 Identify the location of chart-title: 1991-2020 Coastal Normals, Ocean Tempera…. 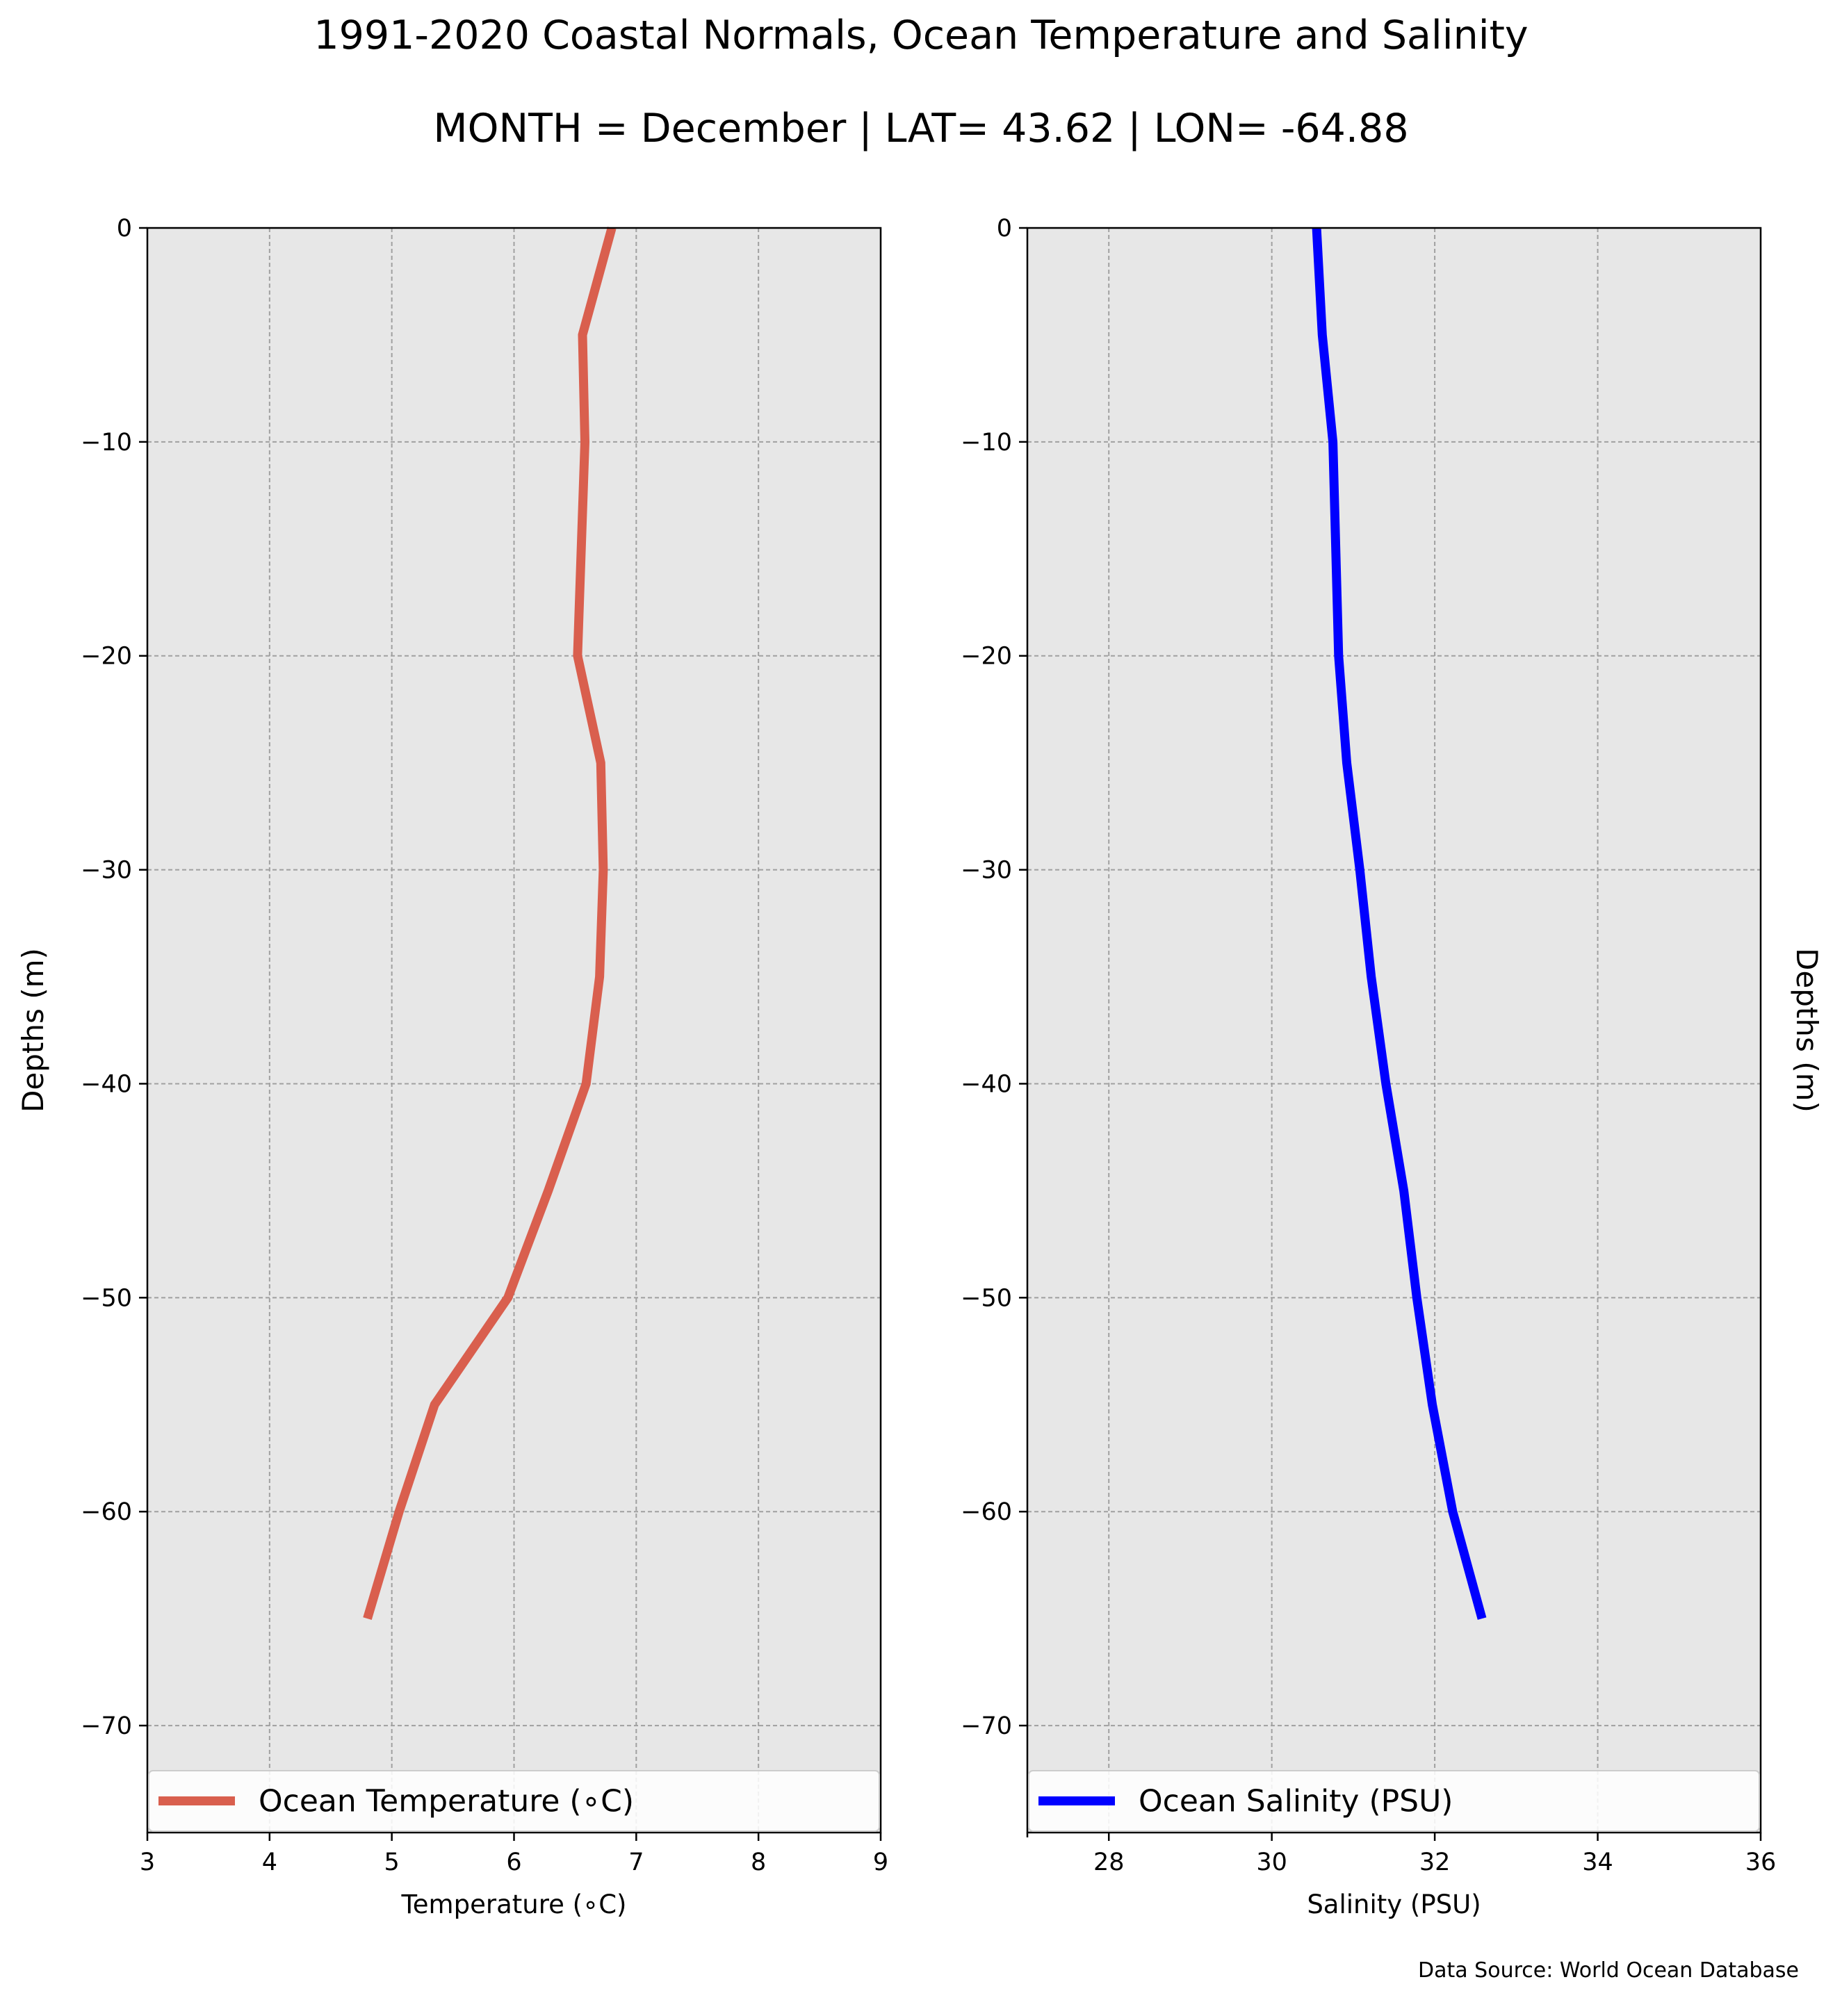
(921, 36).